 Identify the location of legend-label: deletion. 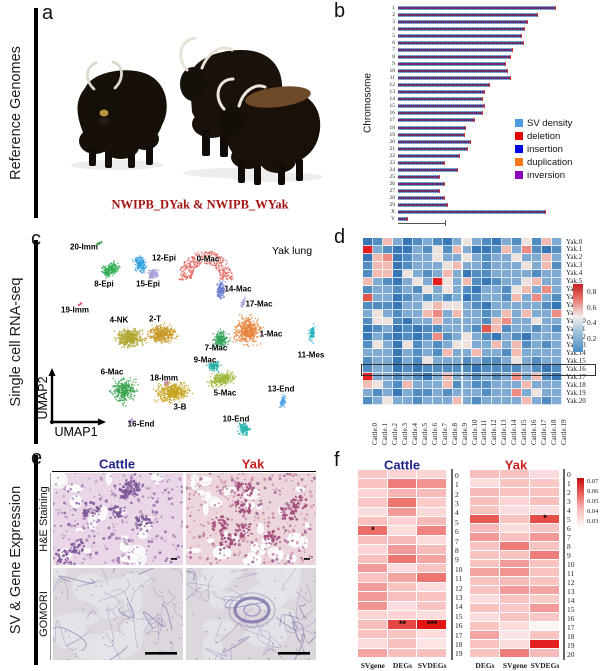
(544, 136).